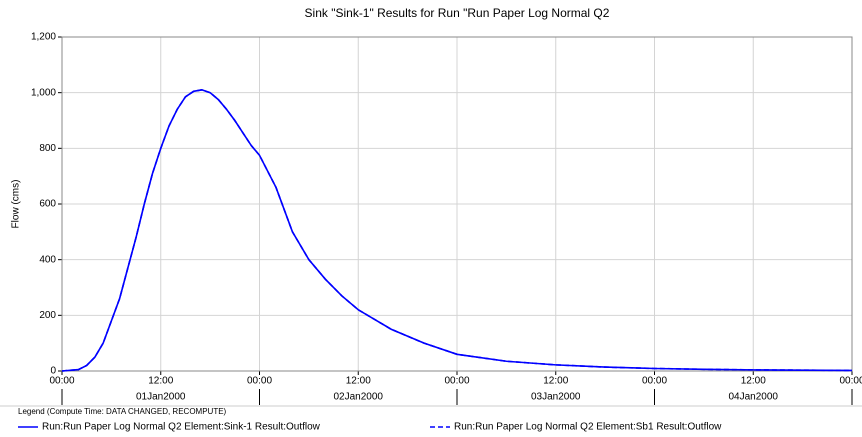 This screenshot has width=862, height=437. What do you see at coordinates (16, 204) in the screenshot?
I see `y-axis-label: Flow (cms)` at bounding box center [16, 204].